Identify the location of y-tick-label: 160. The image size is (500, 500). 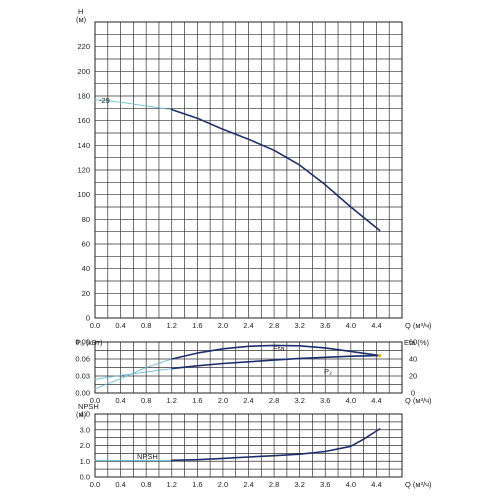
(83, 120).